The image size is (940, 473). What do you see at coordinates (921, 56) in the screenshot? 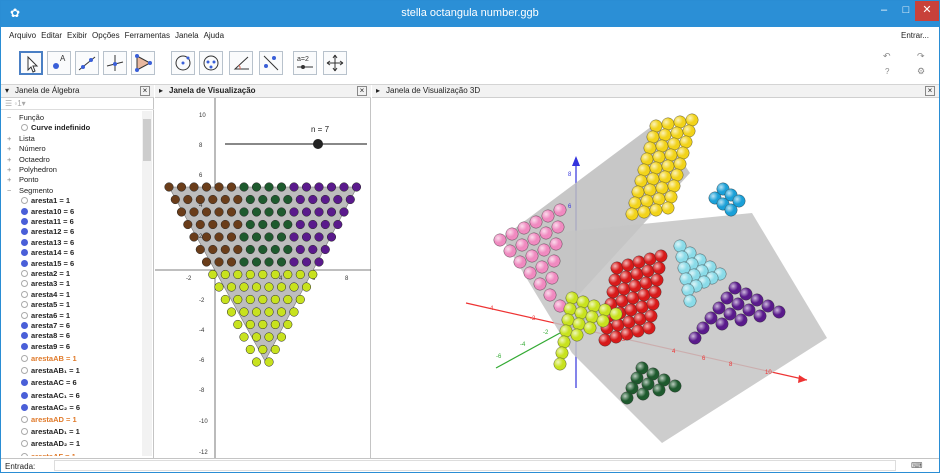
I see `redo-button: ↷` at bounding box center [921, 56].